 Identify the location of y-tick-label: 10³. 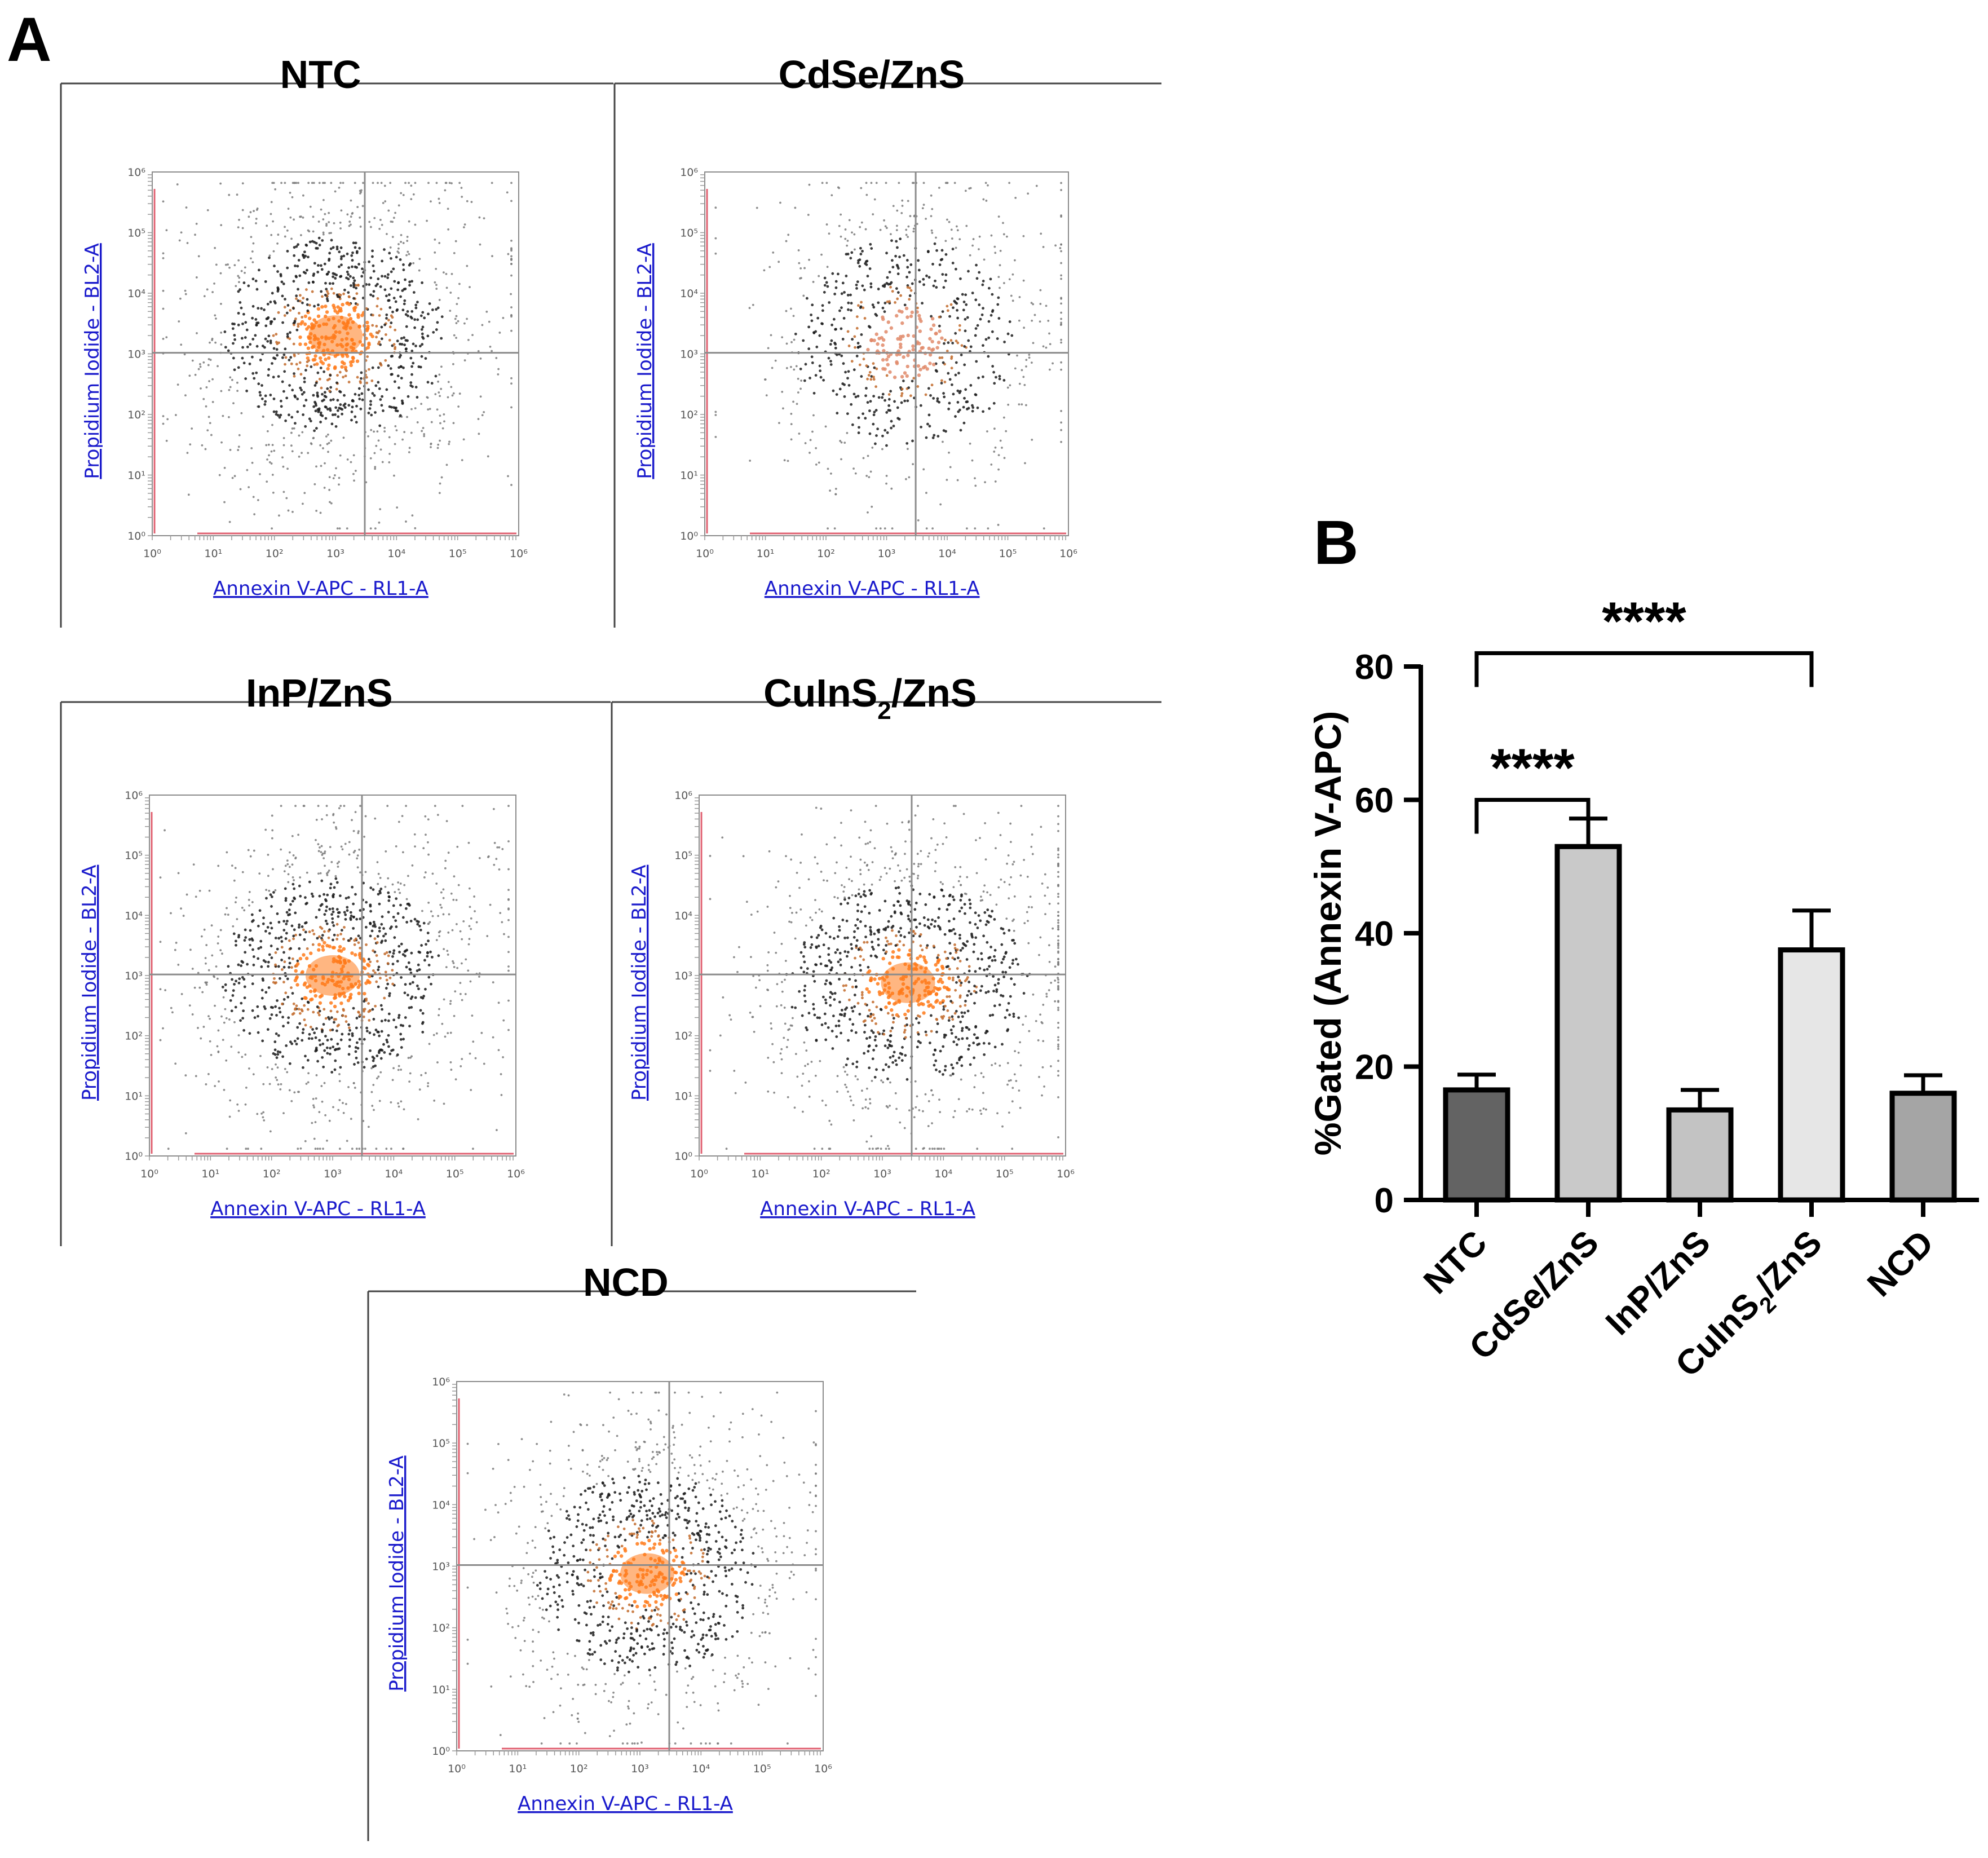
(134, 976).